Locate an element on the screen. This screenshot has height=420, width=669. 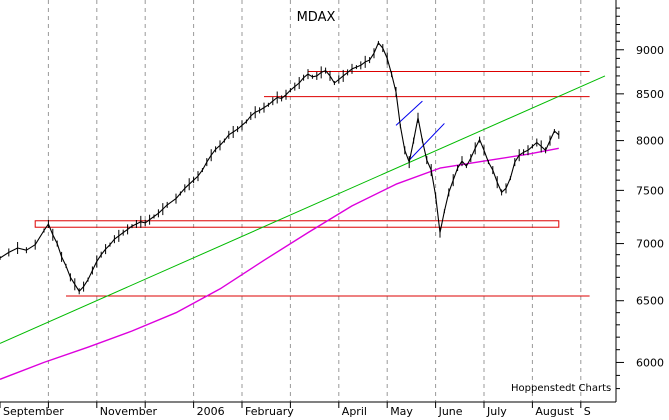
x-tick-label: June is located at coordinates (450, 411).